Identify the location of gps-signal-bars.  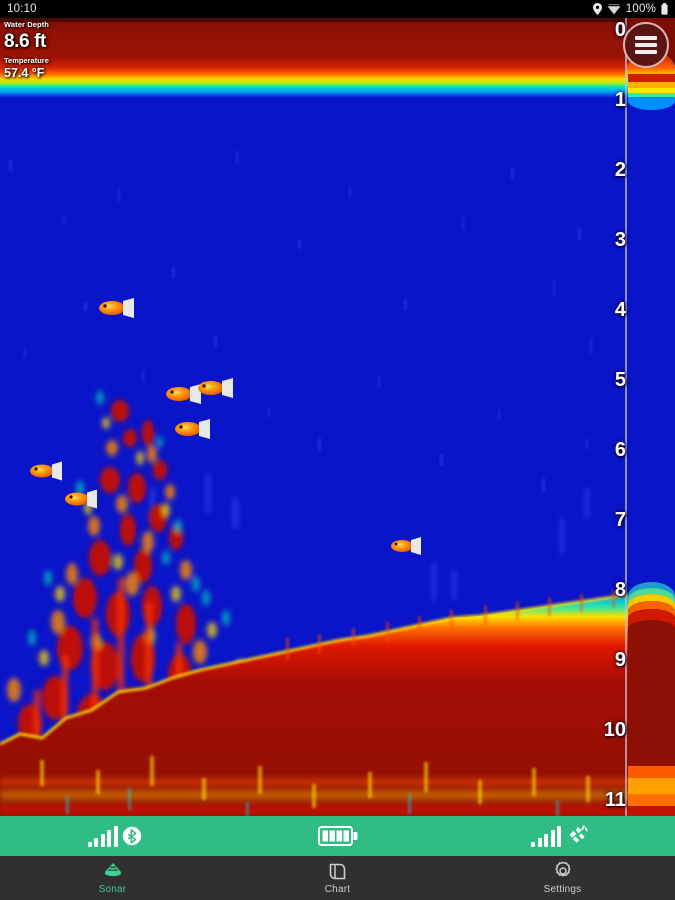
(546, 836).